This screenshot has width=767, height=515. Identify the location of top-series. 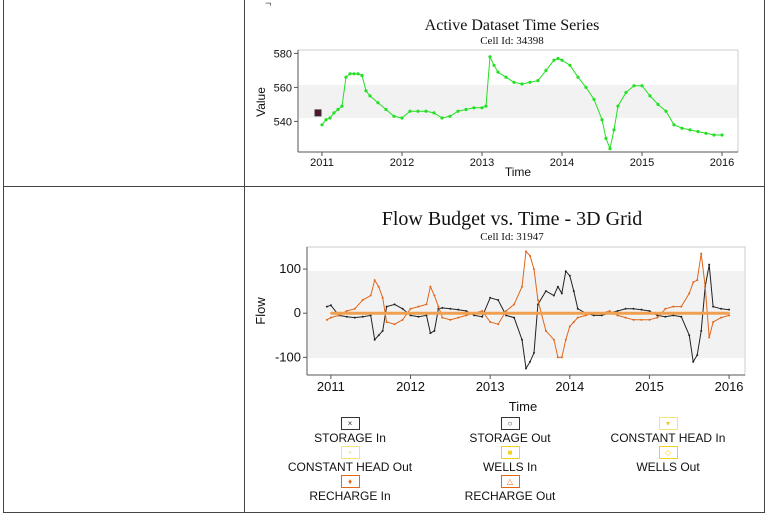
(519, 102).